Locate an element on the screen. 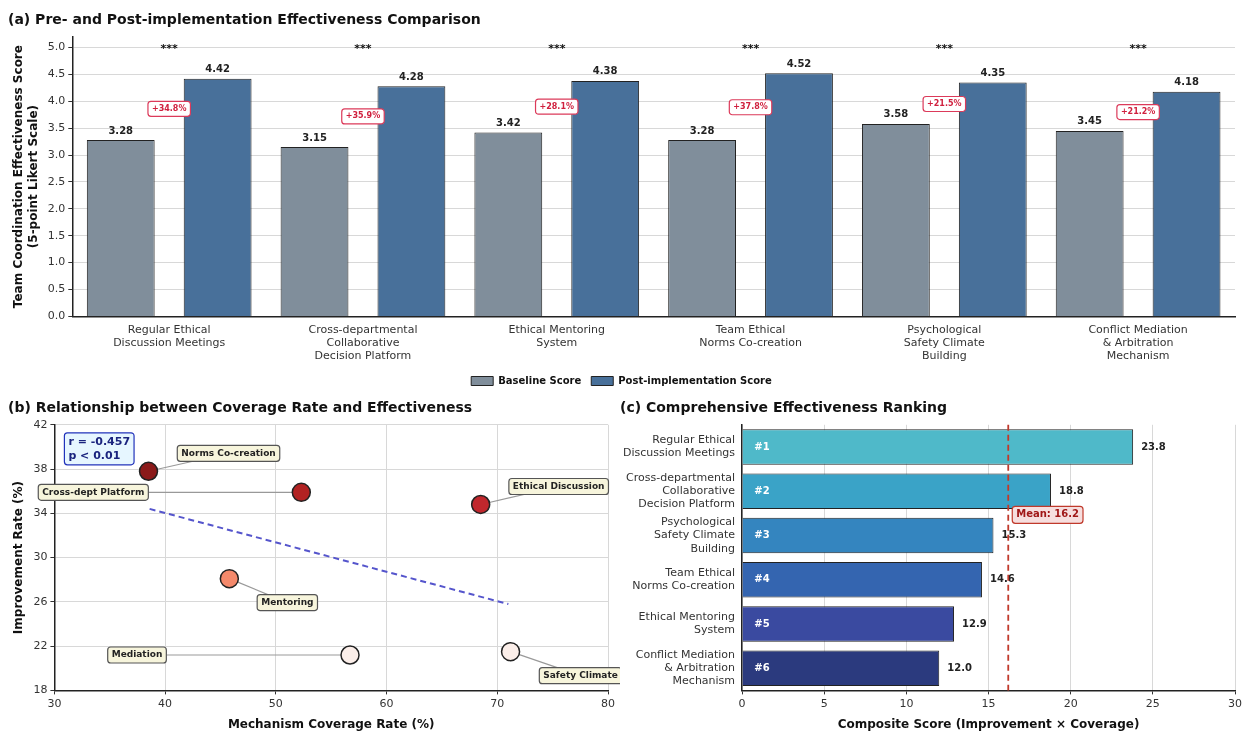 The width and height of the screenshot is (1255, 745). y-tick-label: 3.5 is located at coordinates (56, 128).